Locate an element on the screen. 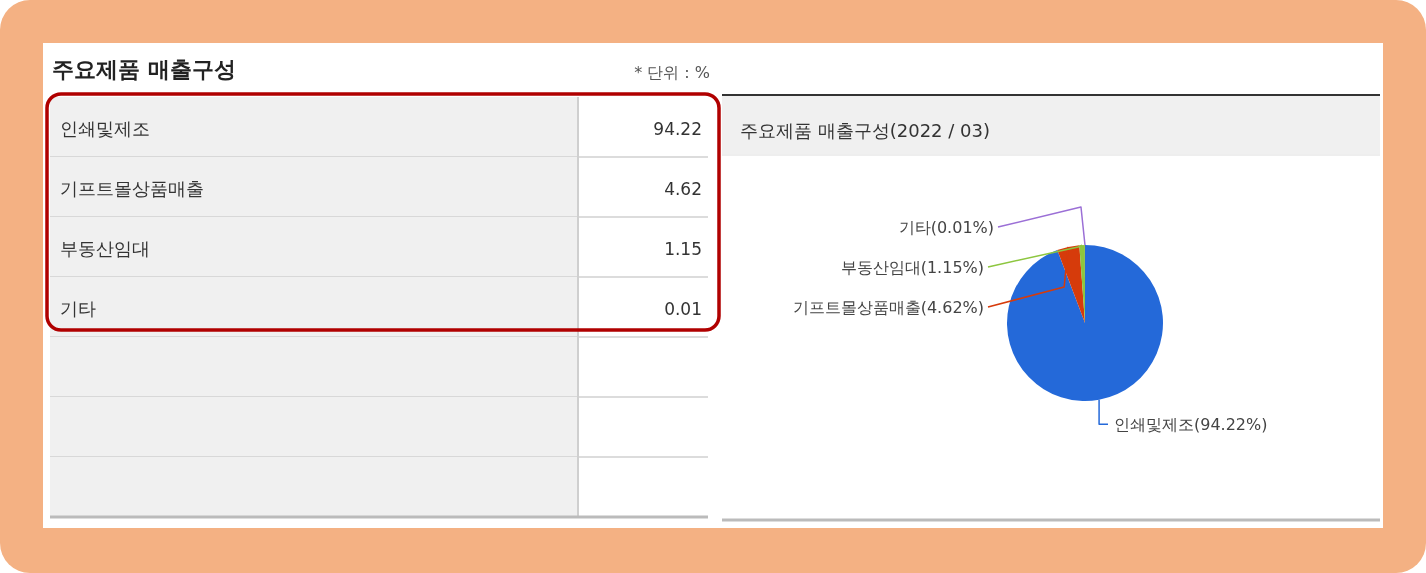  slice-label: 부동산임대(1.15%) is located at coordinates (912, 267).